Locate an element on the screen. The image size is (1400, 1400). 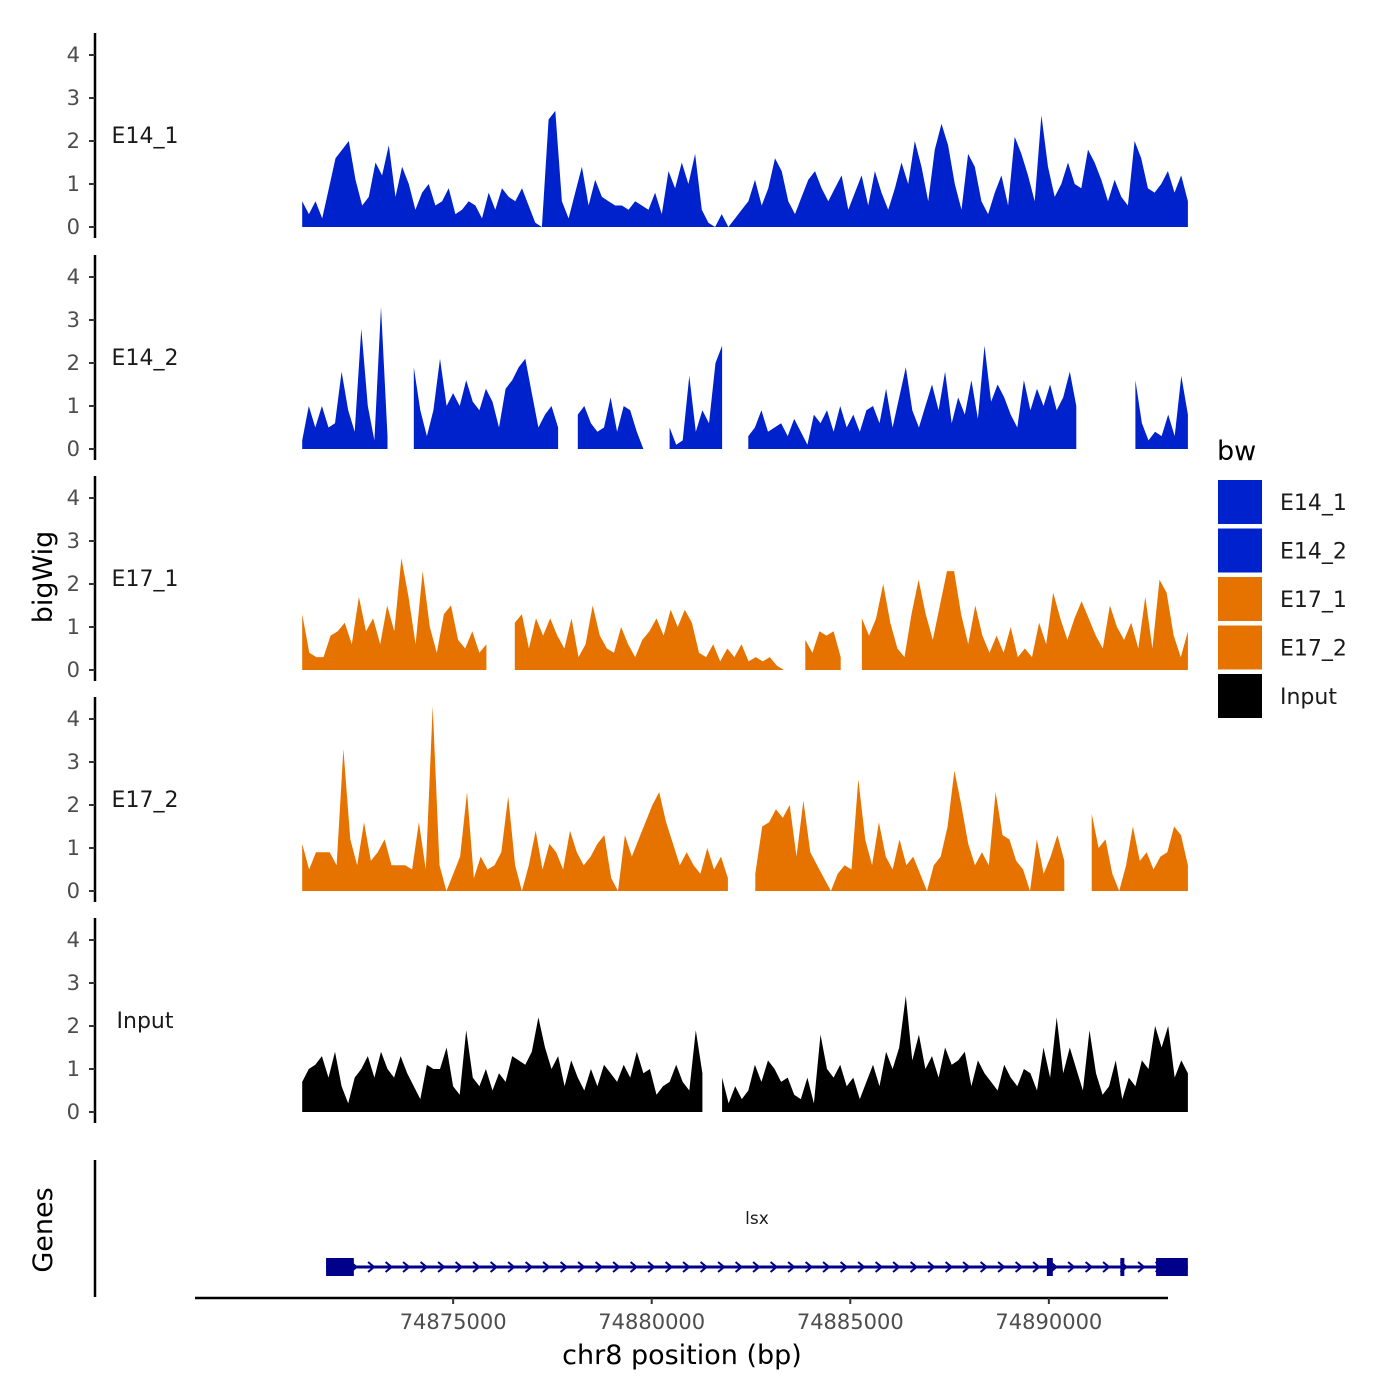
gene-name-label: lsx is located at coordinates (757, 1219).